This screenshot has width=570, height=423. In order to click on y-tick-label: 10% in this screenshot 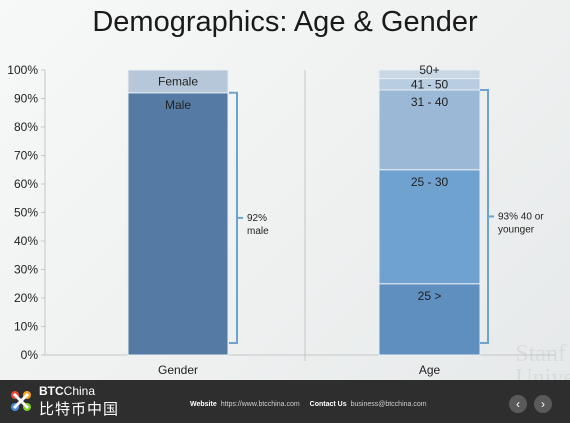, I will do `click(26, 327)`.